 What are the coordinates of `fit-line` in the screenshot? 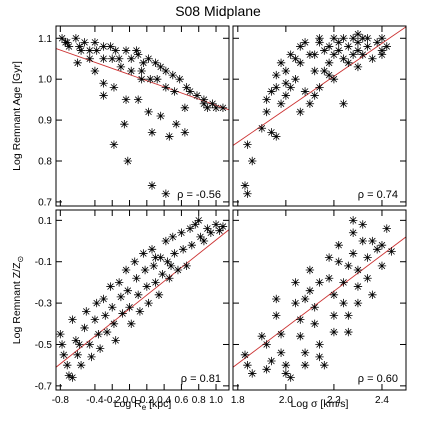 It's located at (142, 298).